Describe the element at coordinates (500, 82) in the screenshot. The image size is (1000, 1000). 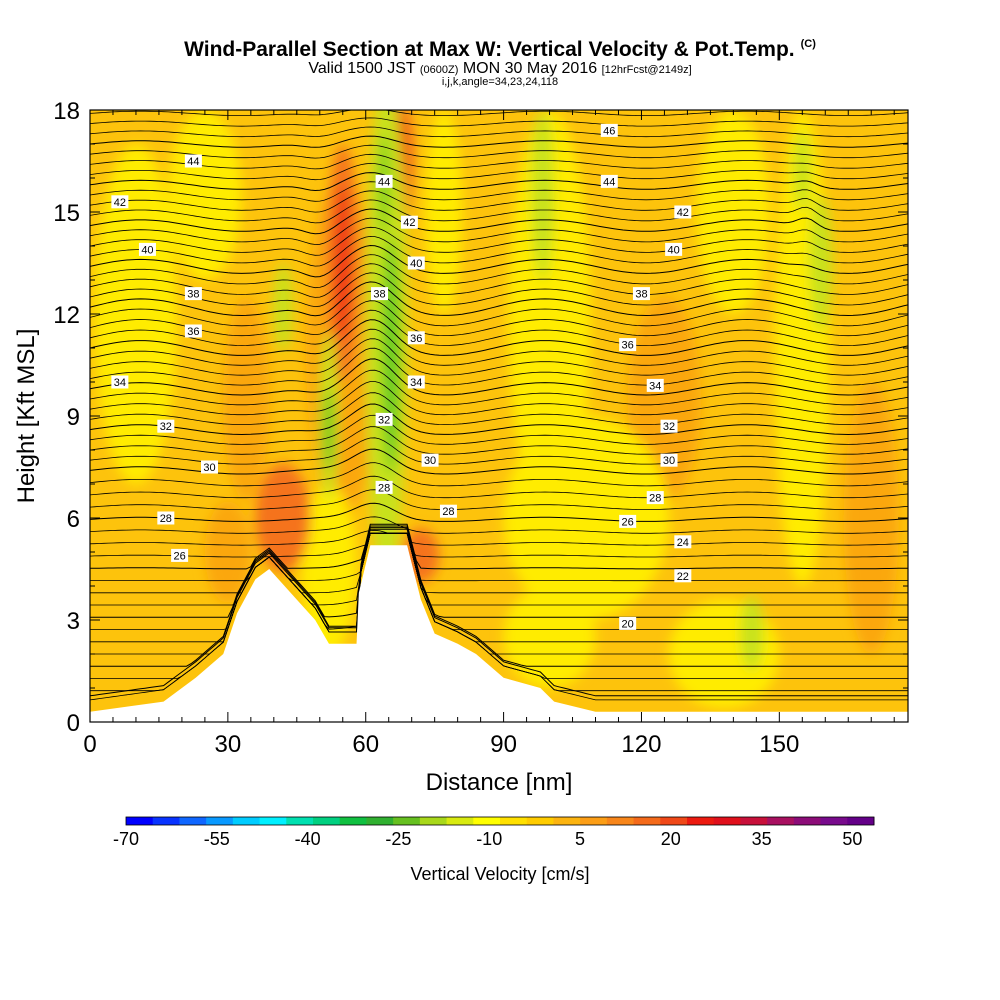
I see `section-params: i,j,k,angle=34,23,24,118` at that location.